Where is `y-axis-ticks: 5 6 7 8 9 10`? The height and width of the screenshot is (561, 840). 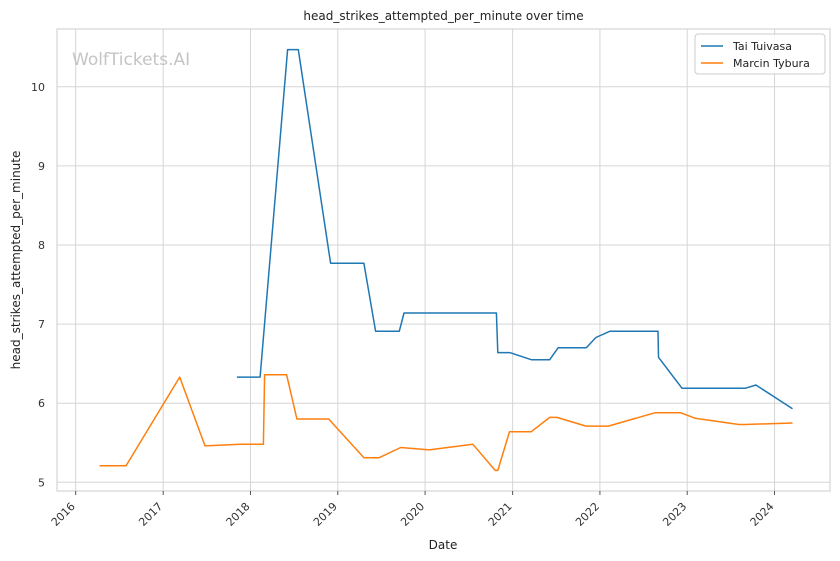
y-axis-ticks: 5 6 7 8 9 10 is located at coordinates (38, 285).